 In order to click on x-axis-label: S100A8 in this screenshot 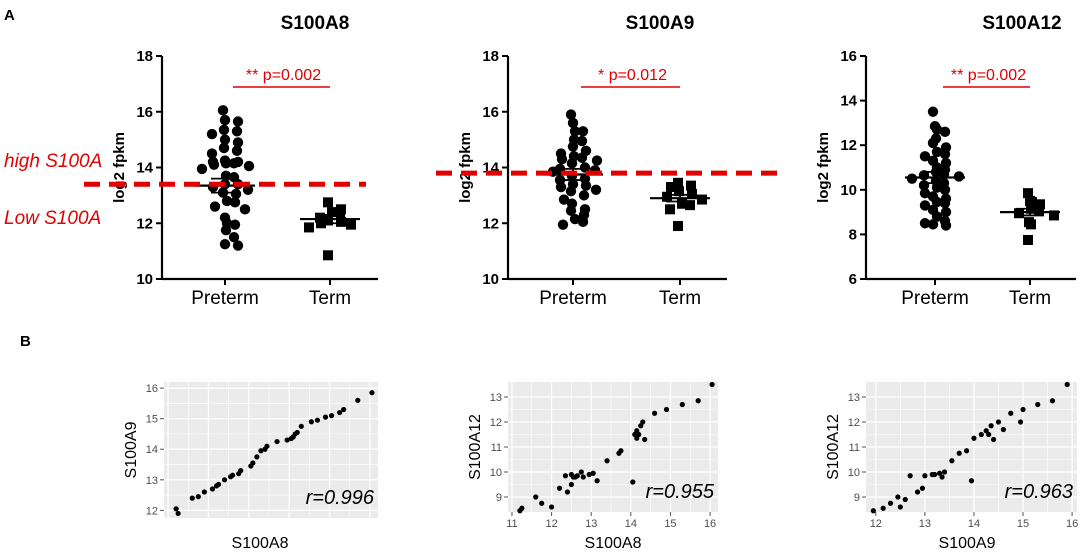, I will do `click(613, 543)`.